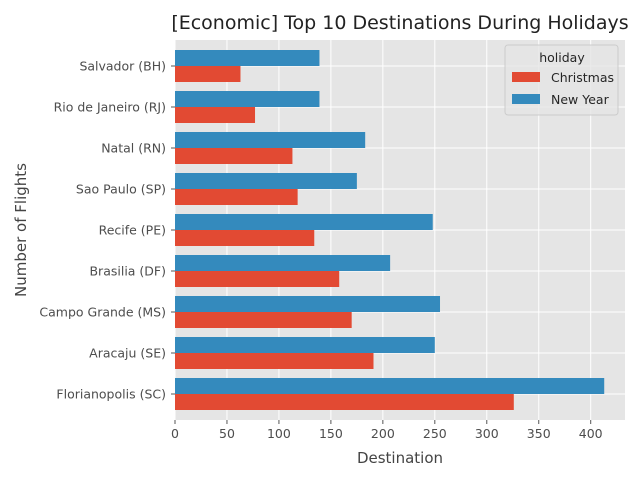 This screenshot has height=484, width=640. I want to click on legend-swatch-new-year, so click(526, 99).